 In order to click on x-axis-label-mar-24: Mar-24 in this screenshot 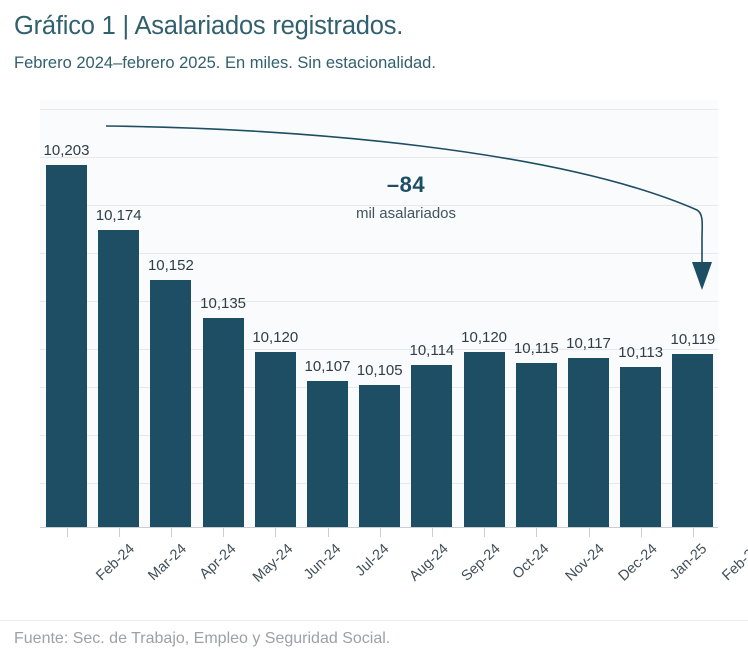, I will do `click(167, 563)`.